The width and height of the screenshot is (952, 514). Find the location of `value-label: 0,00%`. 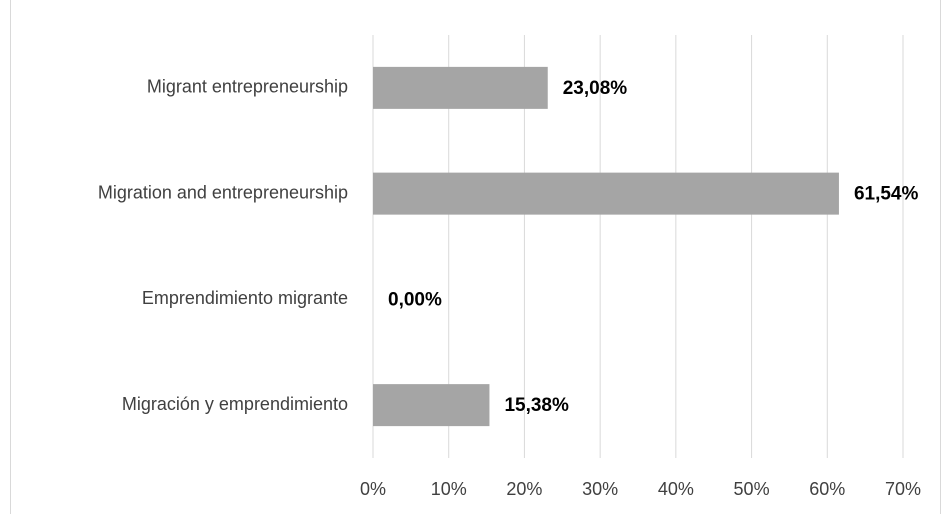

value-label: 0,00% is located at coordinates (415, 299).